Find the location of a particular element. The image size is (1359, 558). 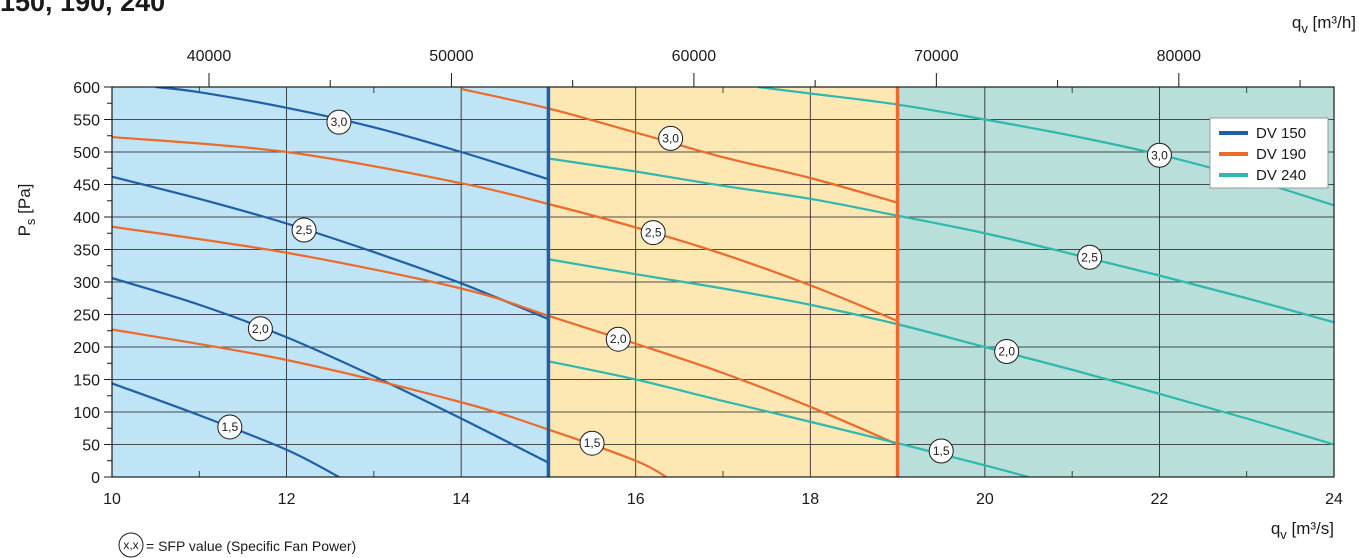

footnote-text: = SFP value (Specific Fan Power) is located at coordinates (251, 546).